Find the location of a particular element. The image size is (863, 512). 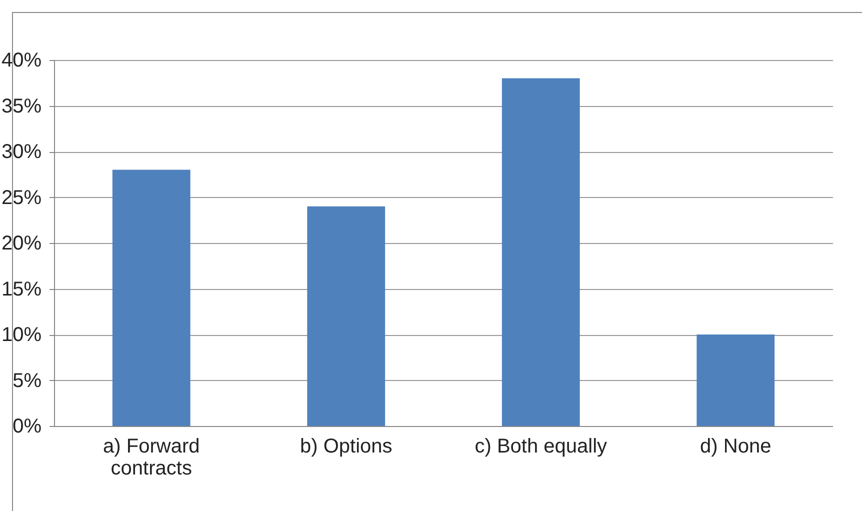

y-tick-label: 40% is located at coordinates (21, 61).